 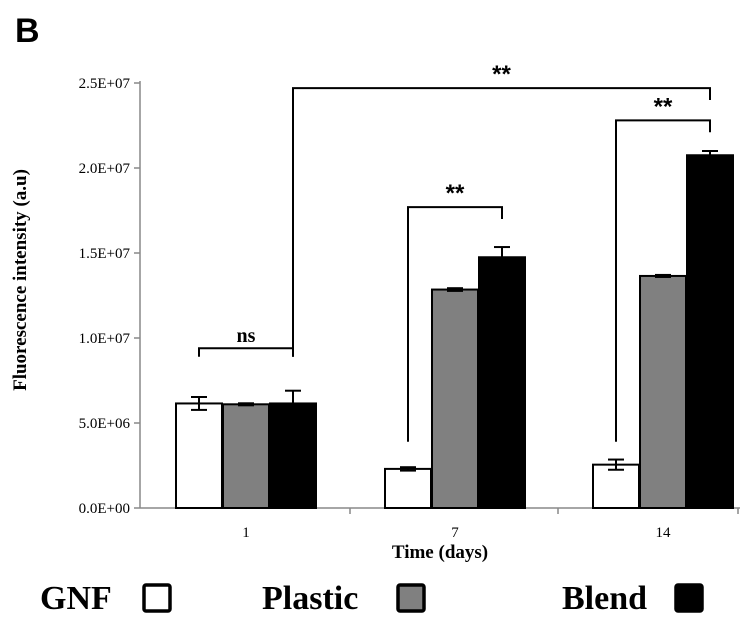 What do you see at coordinates (455, 533) in the screenshot?
I see `x-tick-label: 7` at bounding box center [455, 533].